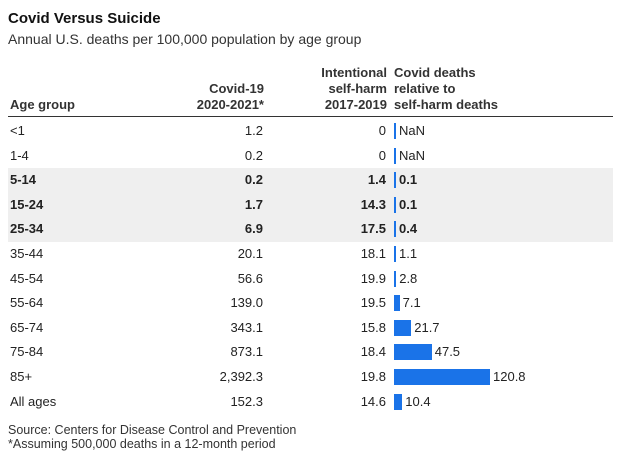 The height and width of the screenshot is (457, 624). Describe the element at coordinates (373, 253) in the screenshot. I see `cell-self-harm: 18.1` at that location.